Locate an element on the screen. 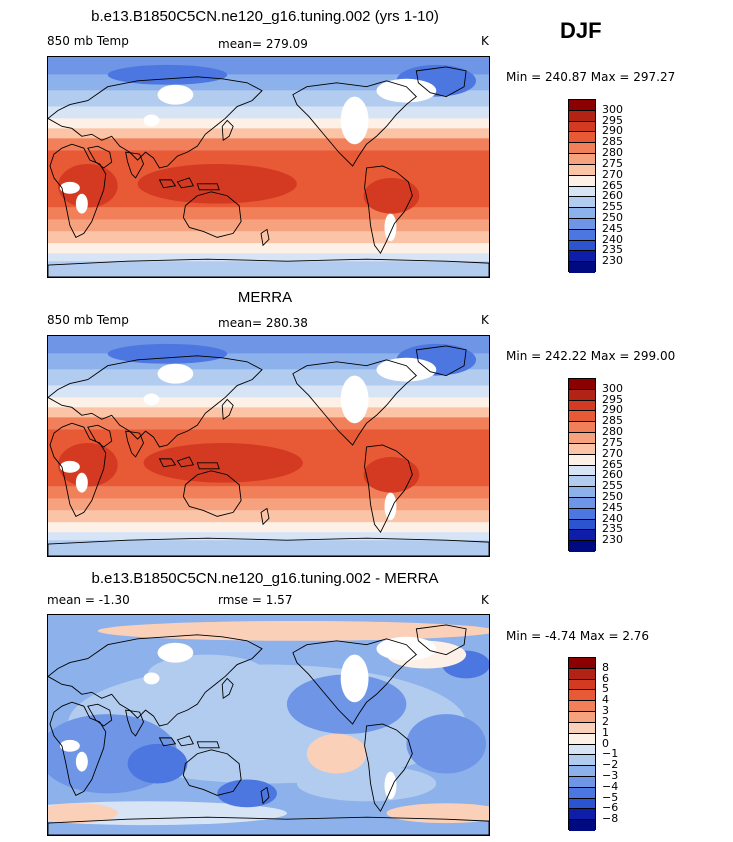 Image resolution: width=733 pixels, height=842 pixels. panel-2-colorbar is located at coordinates (582, 465).